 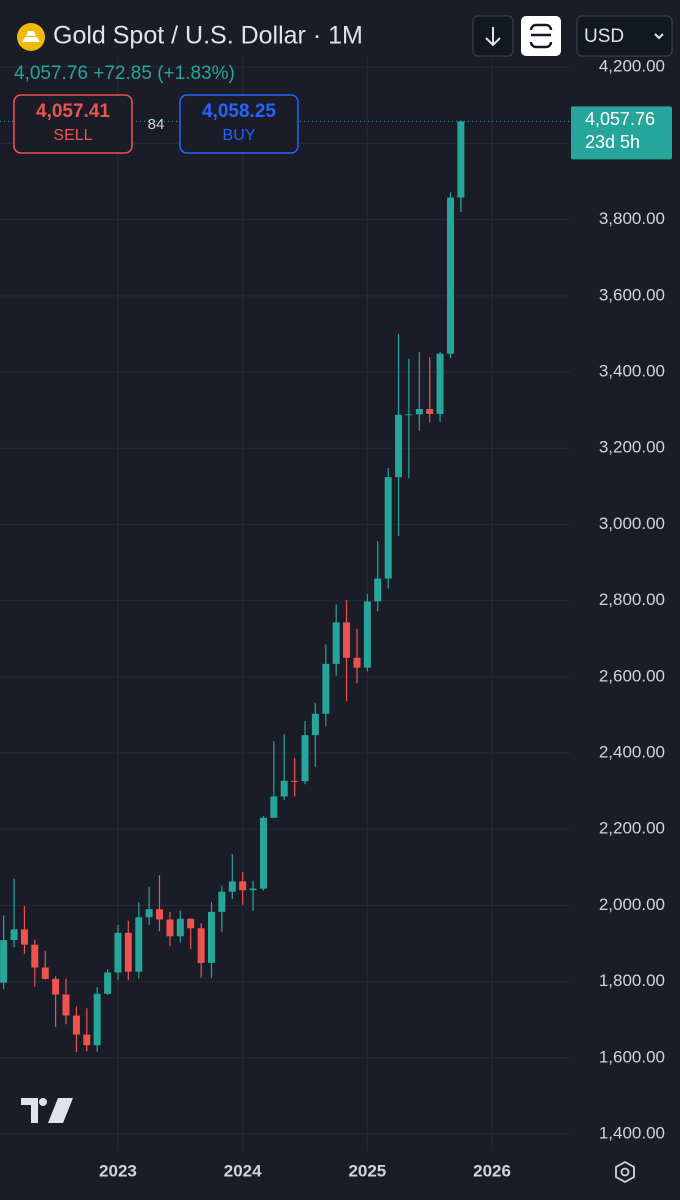 I want to click on y-tick-label: 2,200.00, so click(x=632, y=828).